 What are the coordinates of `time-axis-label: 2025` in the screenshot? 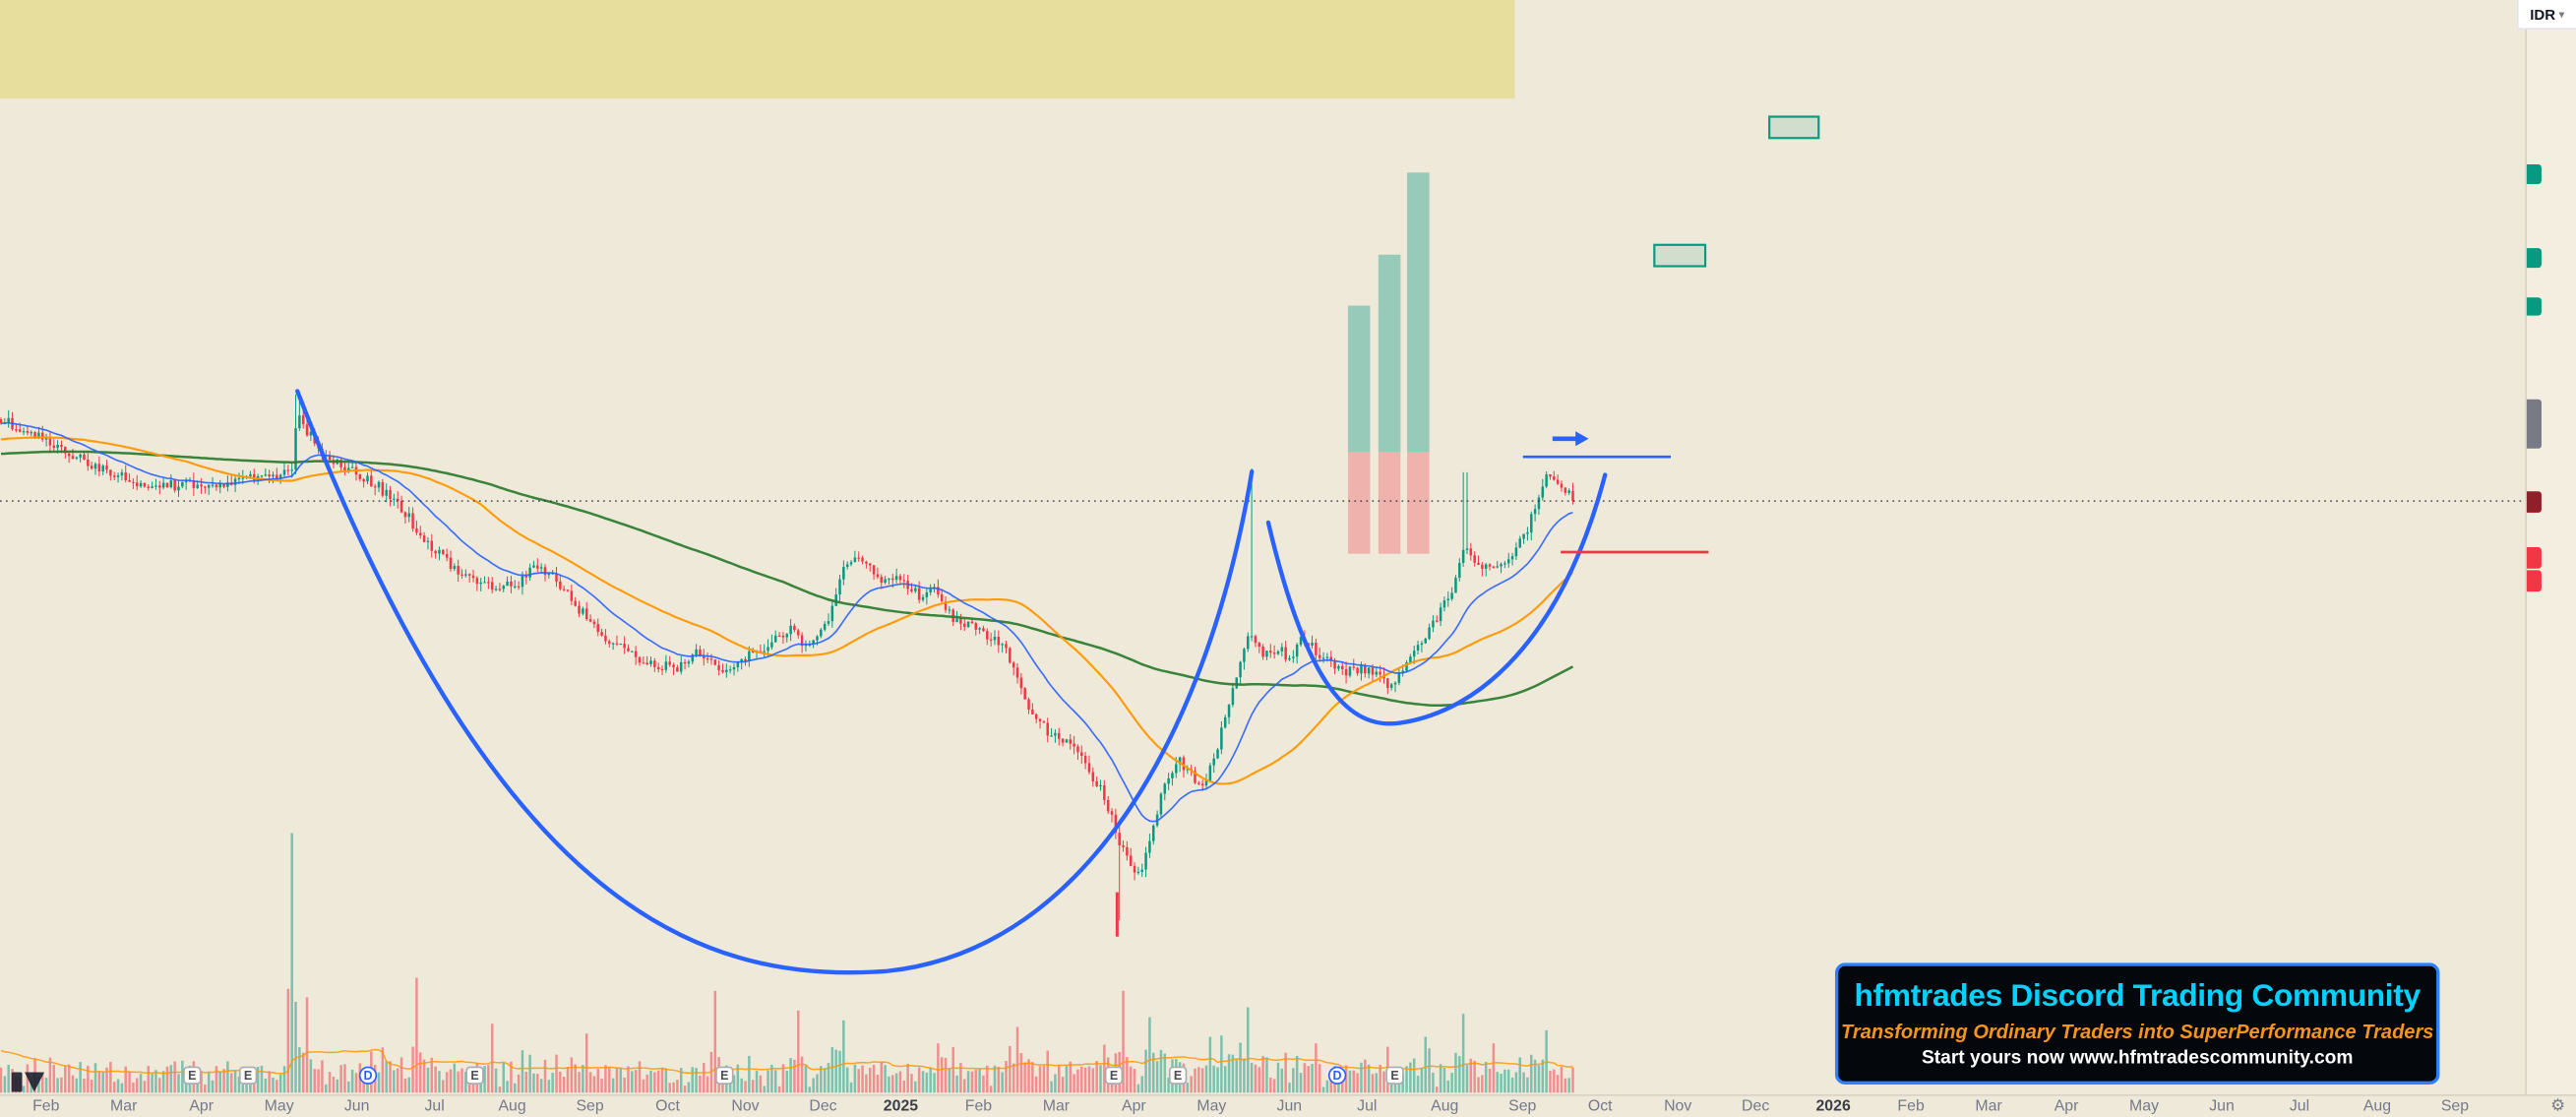 It's located at (901, 1106).